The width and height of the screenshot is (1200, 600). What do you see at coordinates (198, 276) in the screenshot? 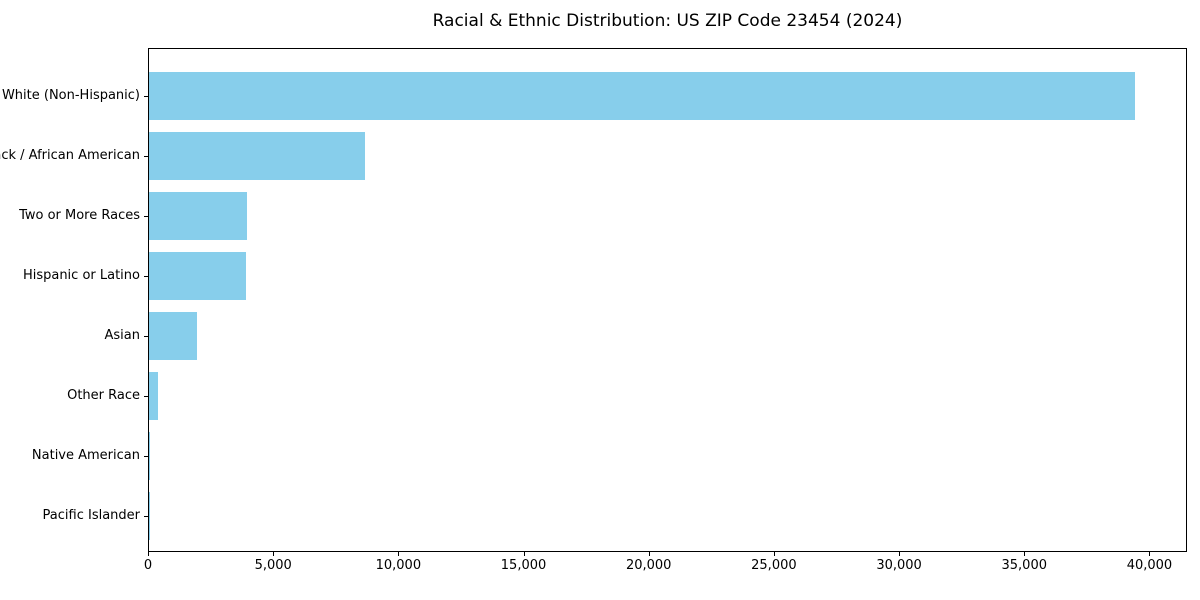
I see `bar-hispanic-or-latino` at bounding box center [198, 276].